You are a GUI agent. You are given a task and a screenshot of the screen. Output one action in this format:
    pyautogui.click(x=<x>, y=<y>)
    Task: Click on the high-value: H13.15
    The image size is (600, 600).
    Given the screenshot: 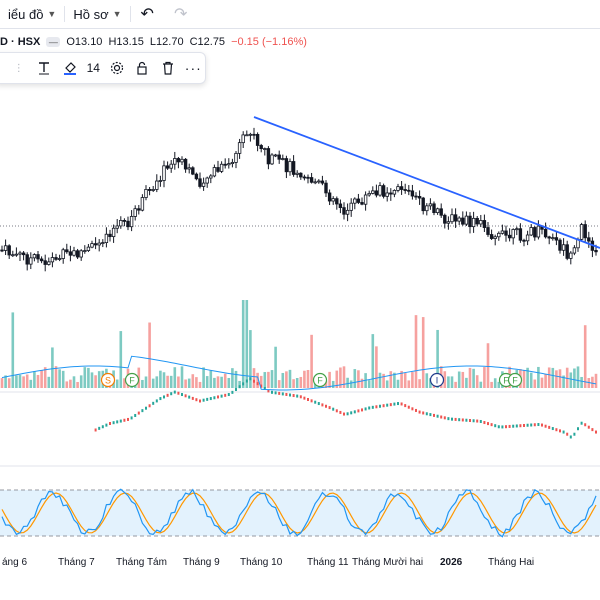 What is the action you would take?
    pyautogui.click(x=126, y=42)
    